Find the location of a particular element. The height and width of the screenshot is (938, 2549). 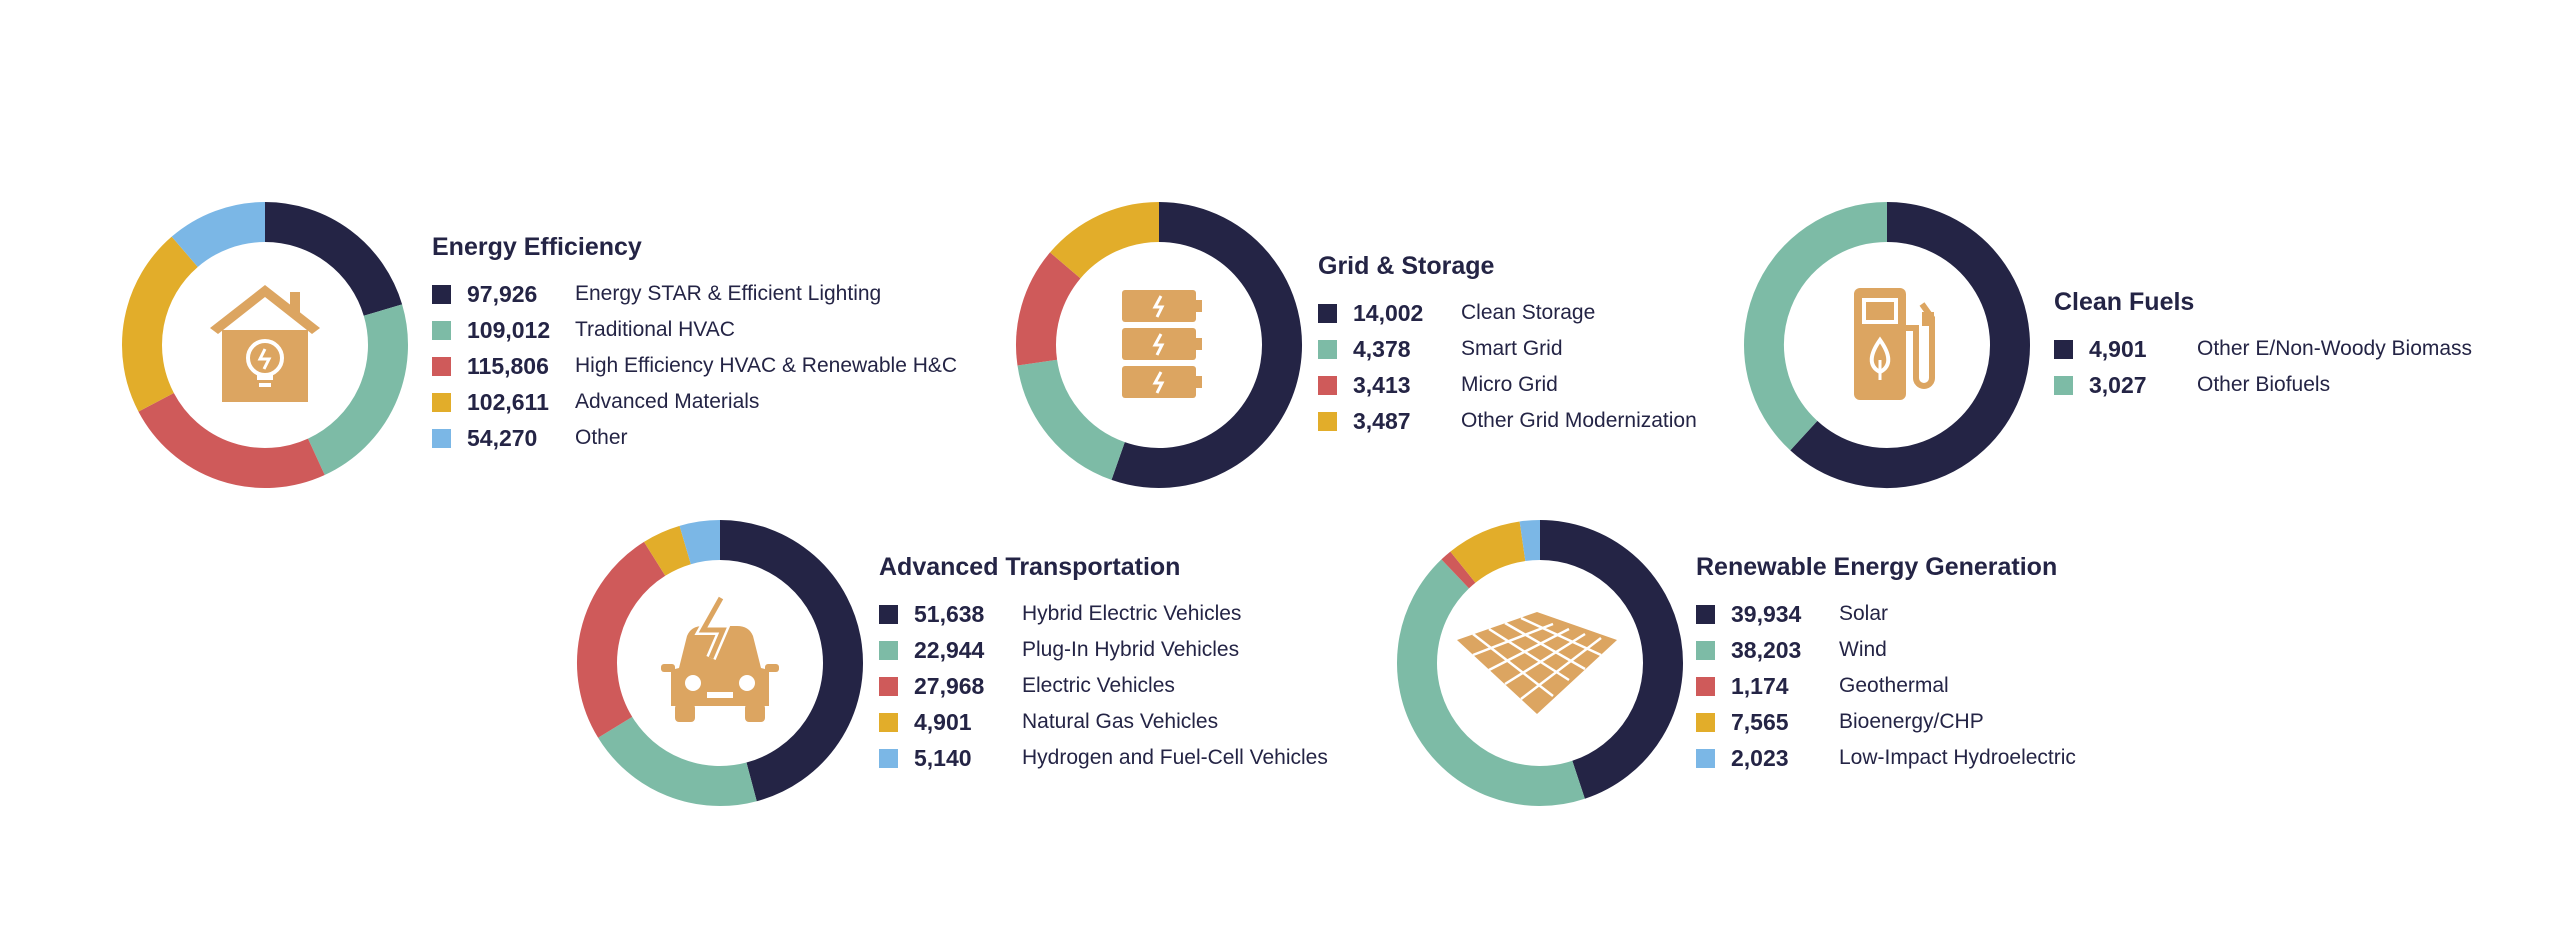

legend-item-advanced-materials: 102,611 Advanced Materials is located at coordinates (694, 402).